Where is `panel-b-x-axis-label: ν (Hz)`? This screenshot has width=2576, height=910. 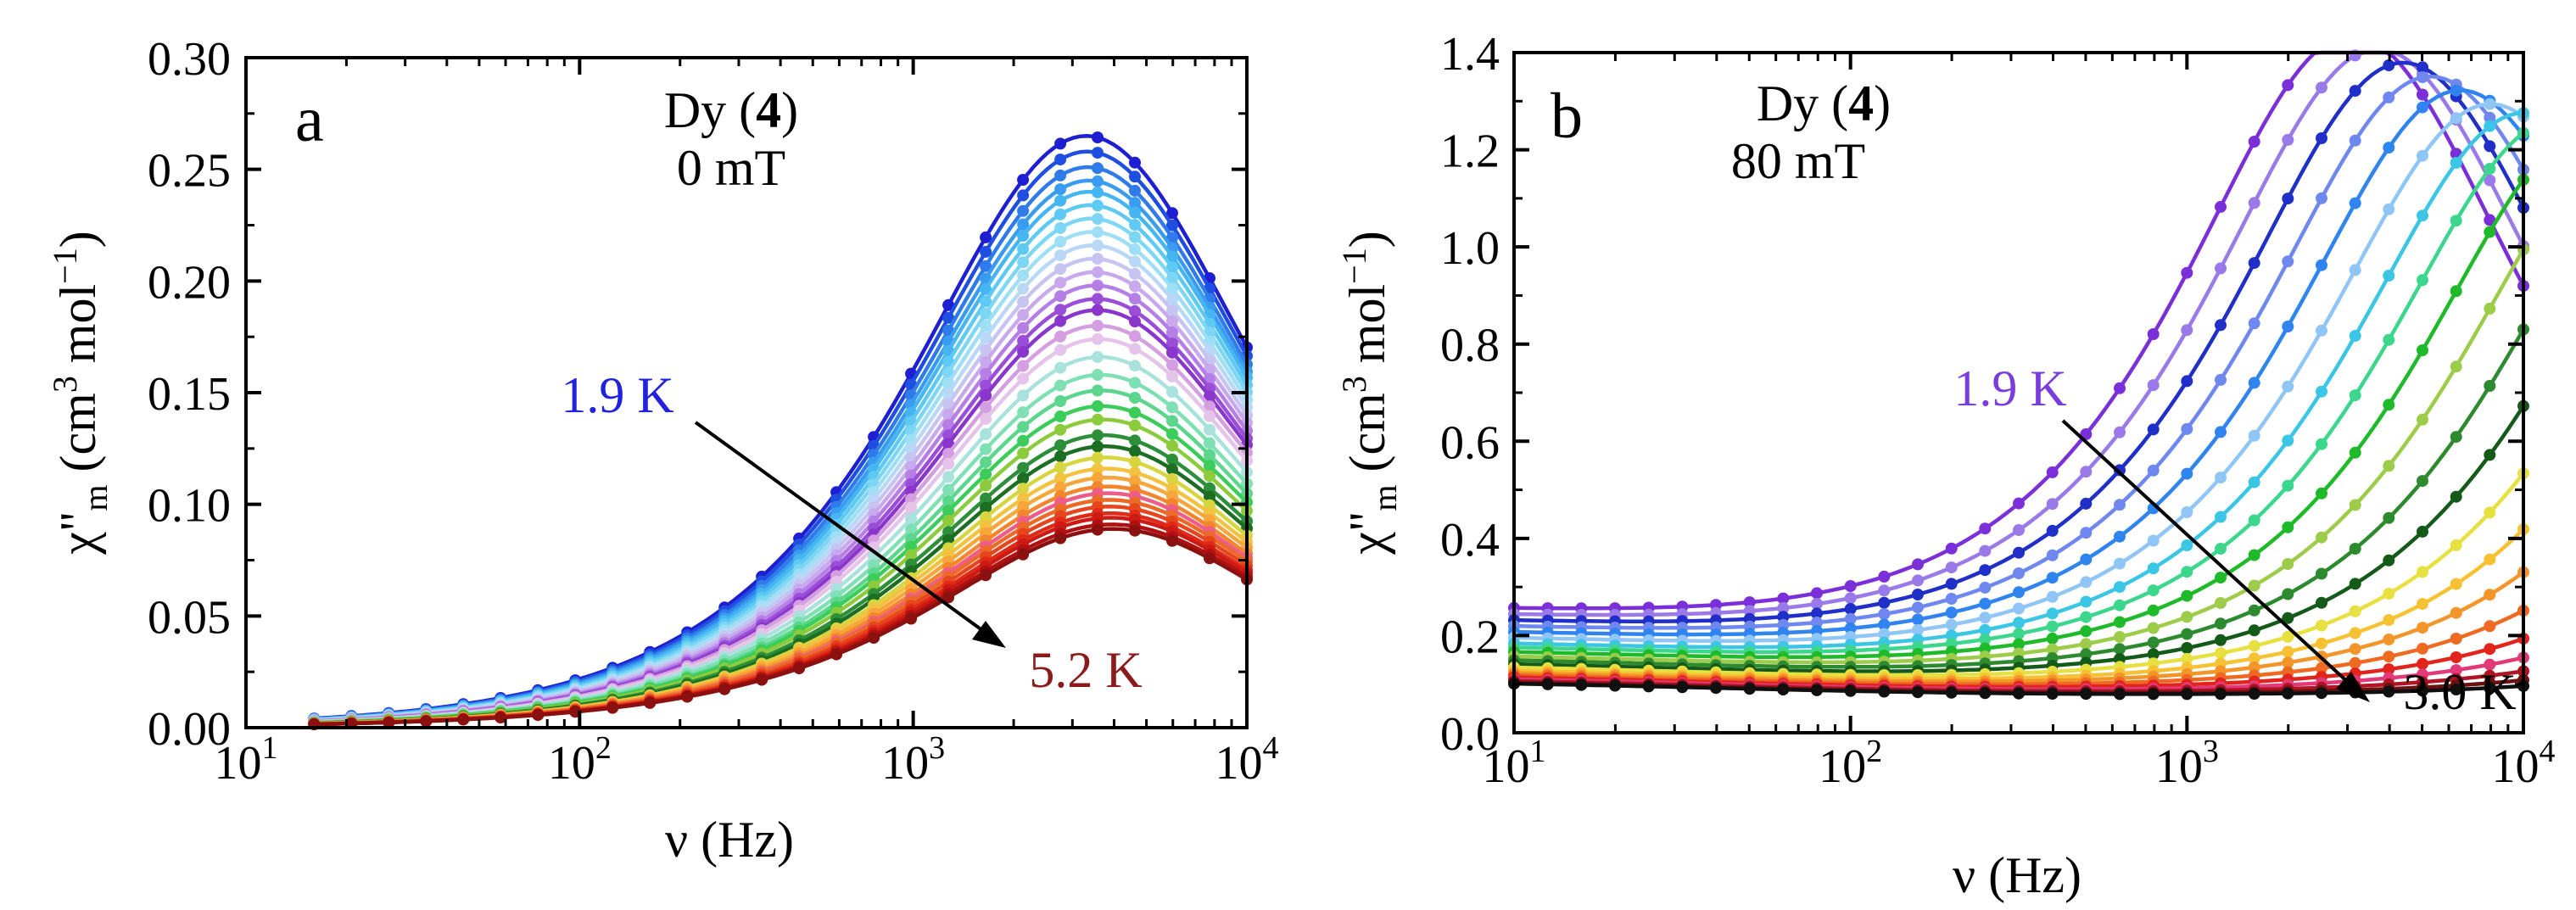 panel-b-x-axis-label: ν (Hz) is located at coordinates (2017, 875).